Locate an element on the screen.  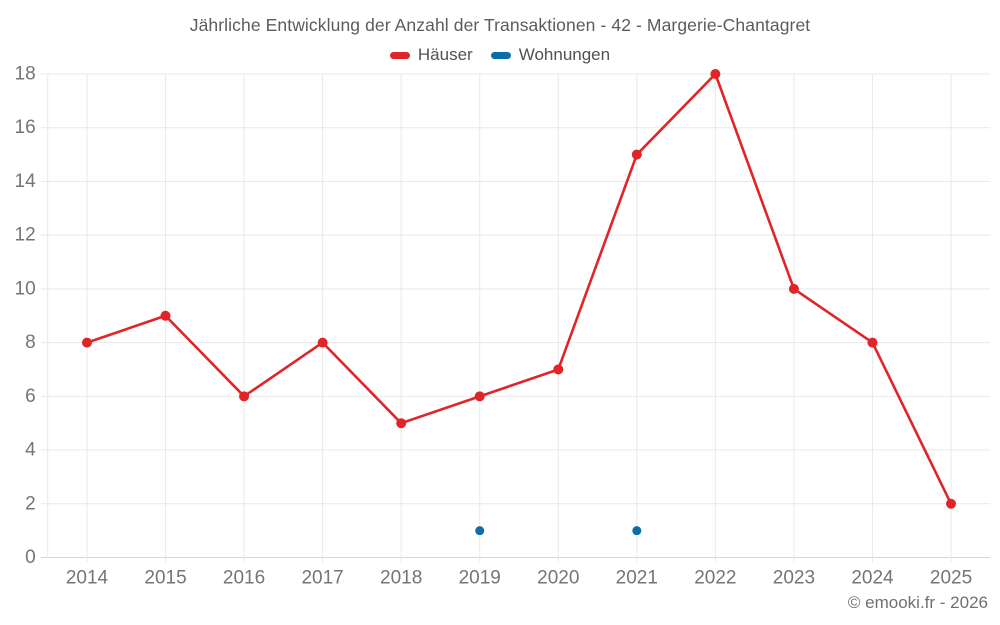
data-point-haeuser-2018 is located at coordinates (401, 423).